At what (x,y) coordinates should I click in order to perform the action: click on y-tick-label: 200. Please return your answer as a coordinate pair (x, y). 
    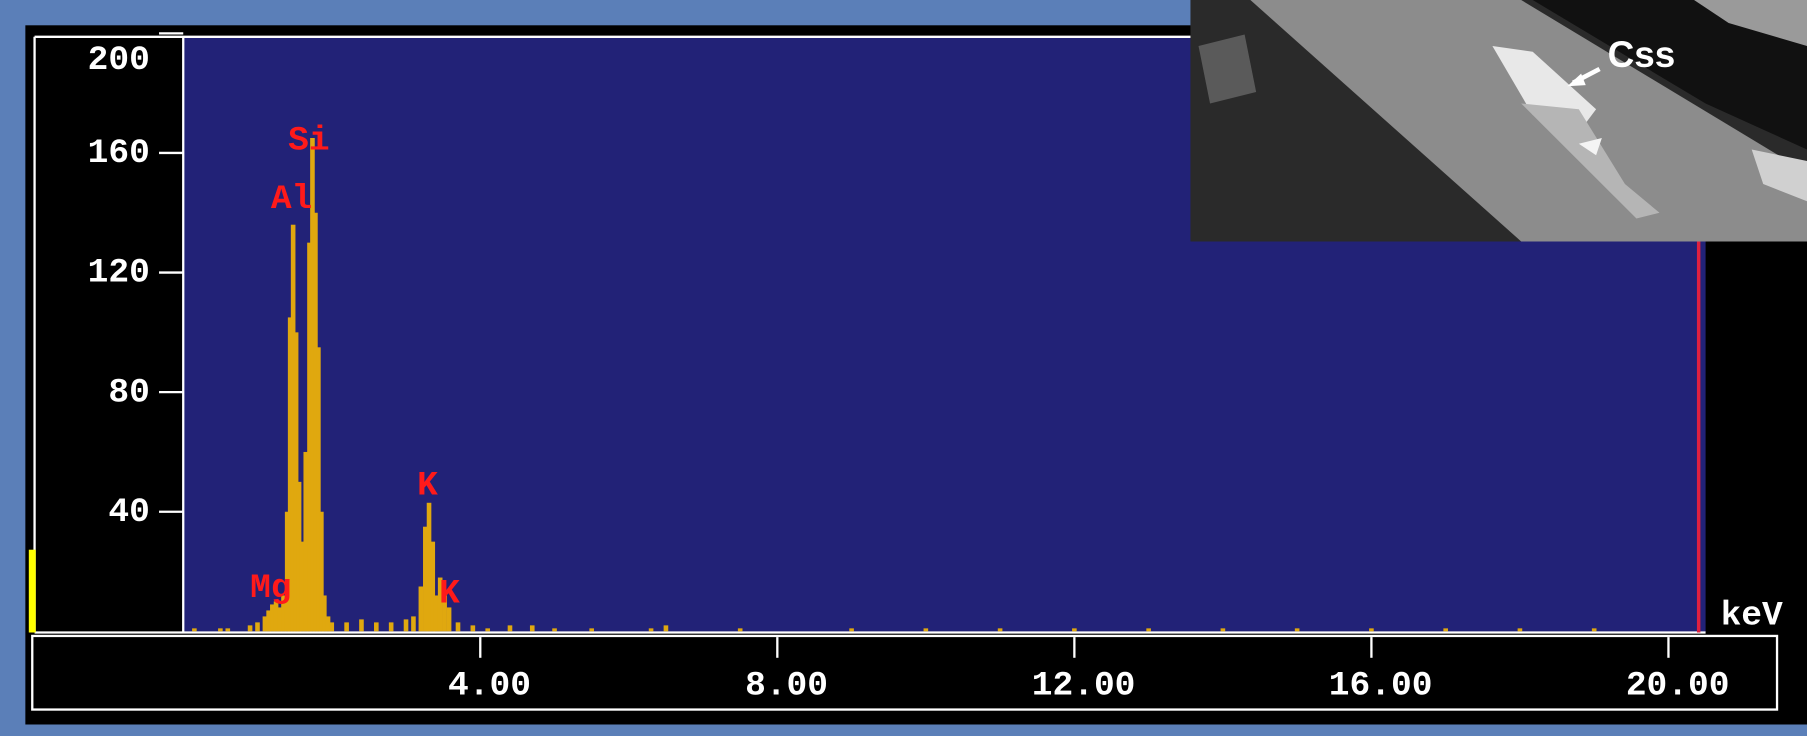
    Looking at the image, I should click on (119, 60).